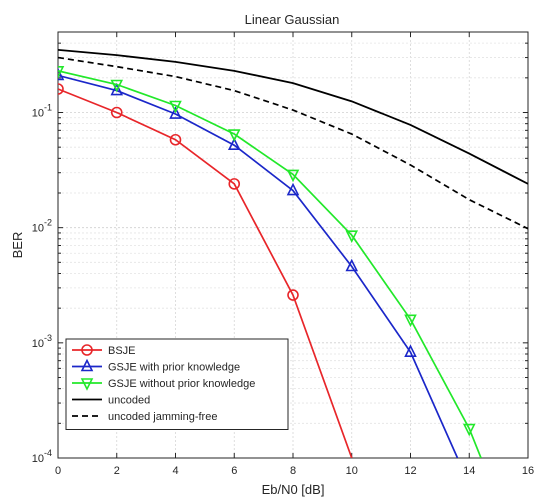 The height and width of the screenshot is (504, 550). Describe the element at coordinates (42, 226) in the screenshot. I see `y-tick-label: 10⁻²` at that location.